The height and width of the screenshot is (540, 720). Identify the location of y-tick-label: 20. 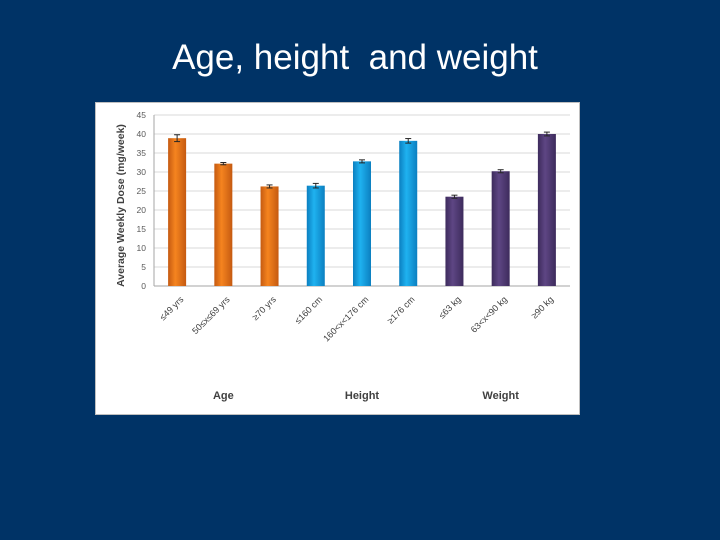
(142, 210).